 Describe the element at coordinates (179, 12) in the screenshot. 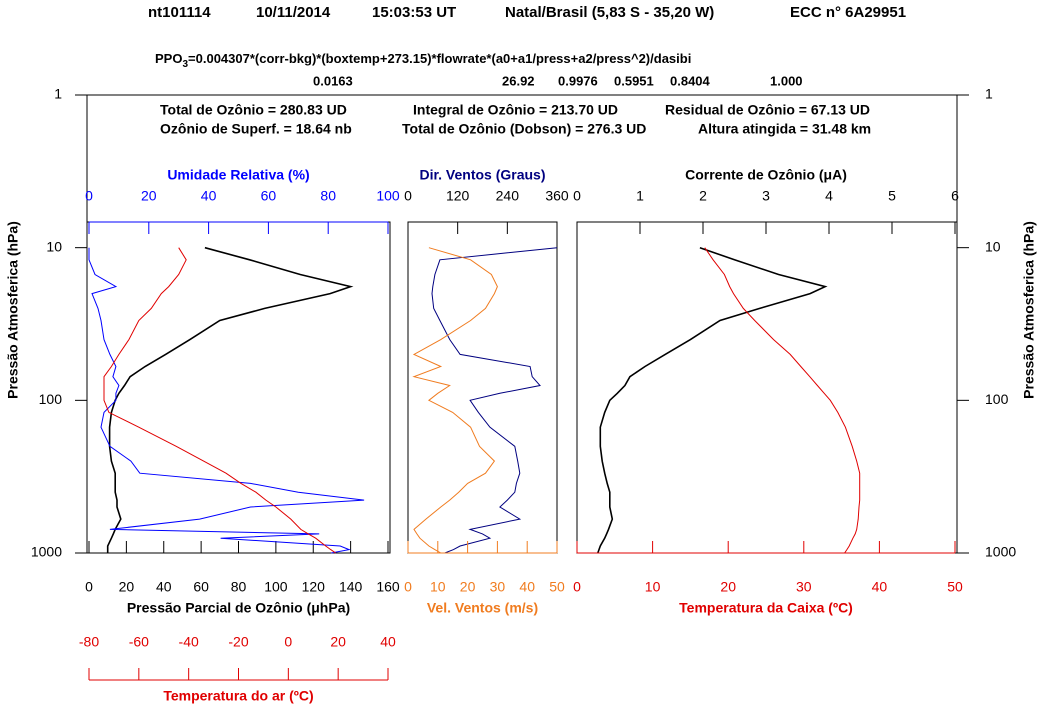

I see `header-text: nt101114` at that location.